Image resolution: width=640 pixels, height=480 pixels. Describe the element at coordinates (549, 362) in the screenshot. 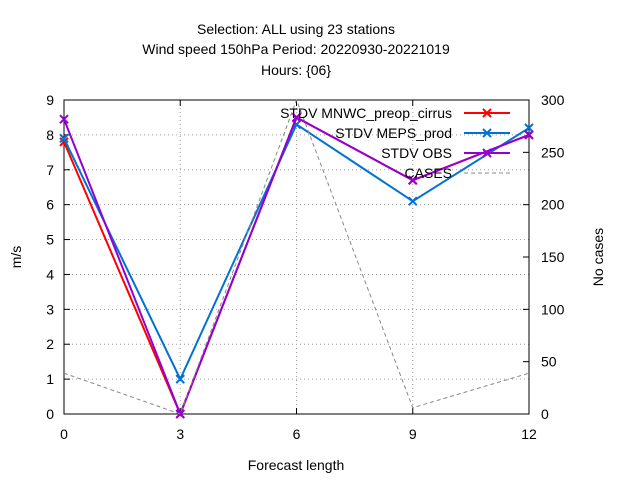

I see `y2-tick-label: 50` at that location.